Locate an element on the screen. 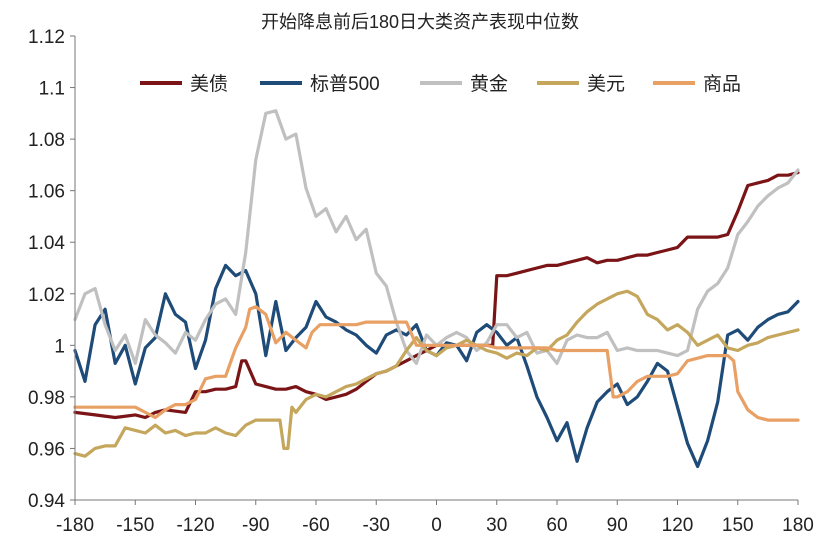 Image resolution: width=835 pixels, height=555 pixels. x-tick-label: -180 is located at coordinates (75, 525).